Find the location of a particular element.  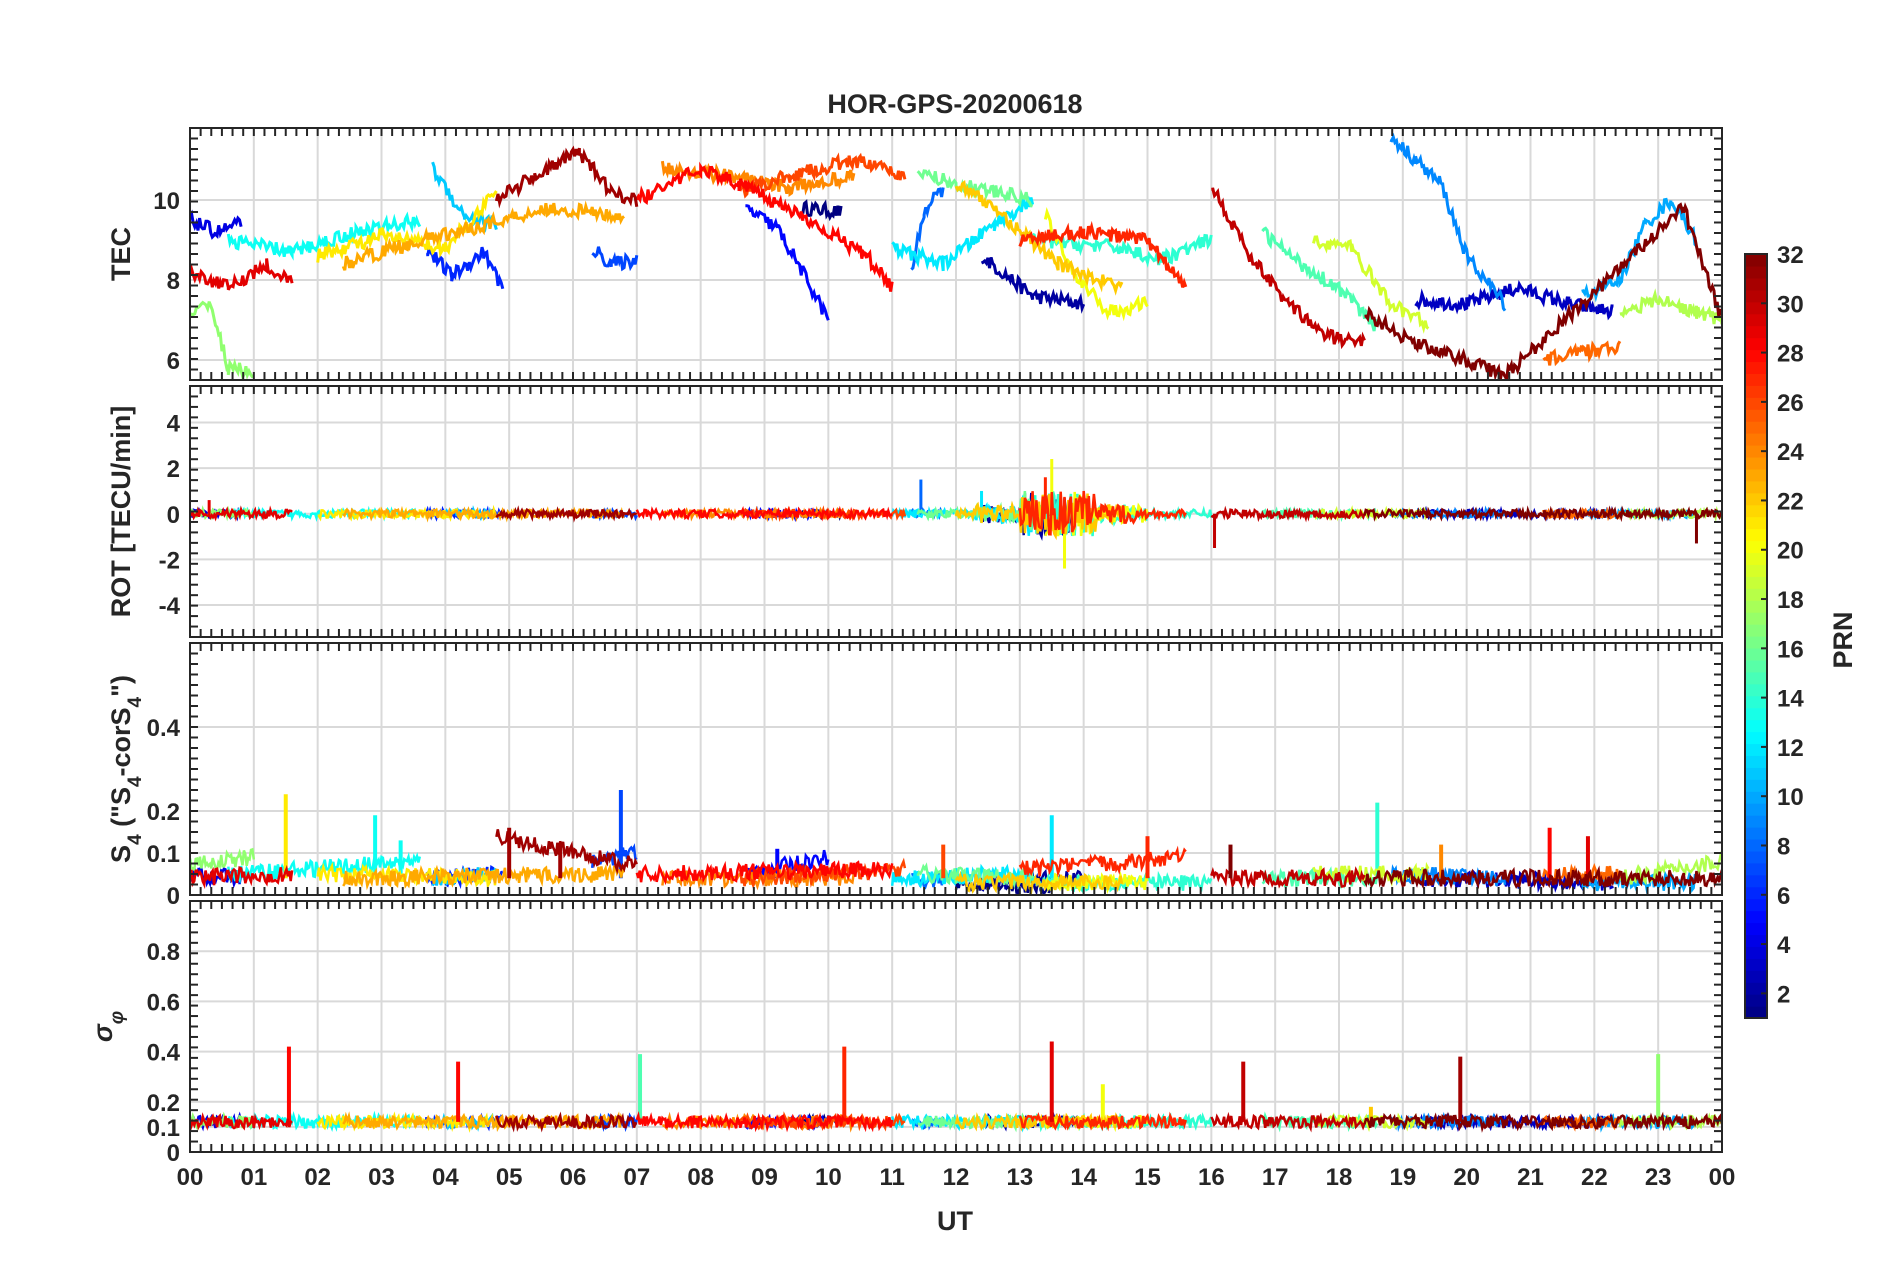

x-tick-label: 19 is located at coordinates (1402, 1177).